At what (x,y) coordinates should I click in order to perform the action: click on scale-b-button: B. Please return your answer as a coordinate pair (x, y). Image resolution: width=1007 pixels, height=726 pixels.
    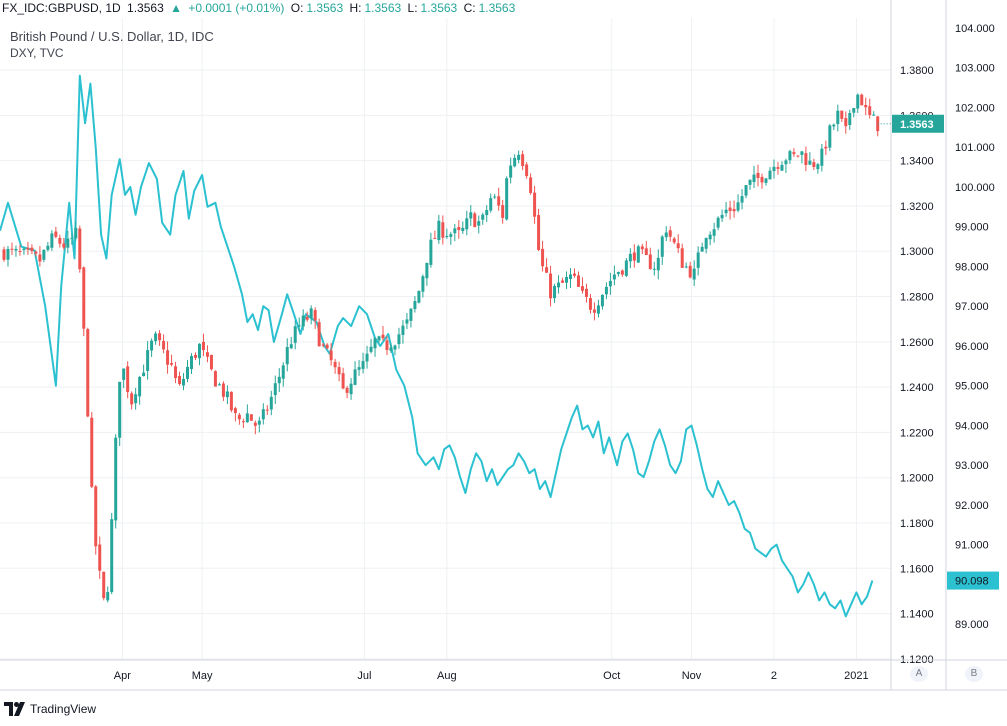
    Looking at the image, I should click on (974, 674).